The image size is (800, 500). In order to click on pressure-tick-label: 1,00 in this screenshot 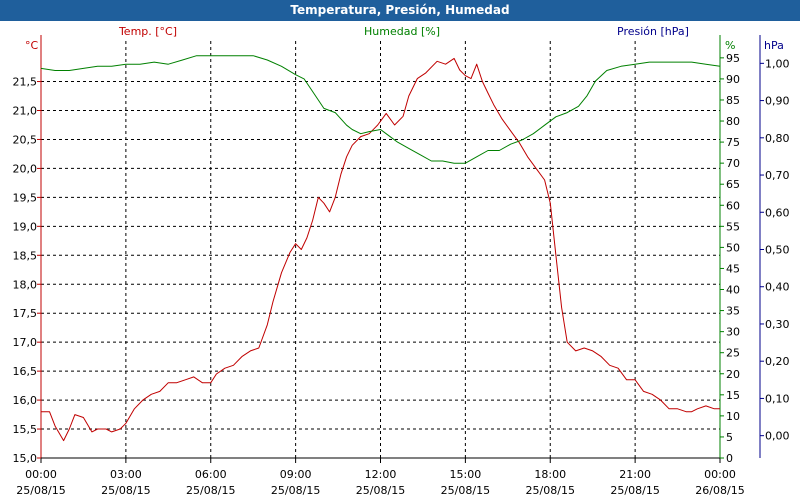, I will do `click(777, 63)`.